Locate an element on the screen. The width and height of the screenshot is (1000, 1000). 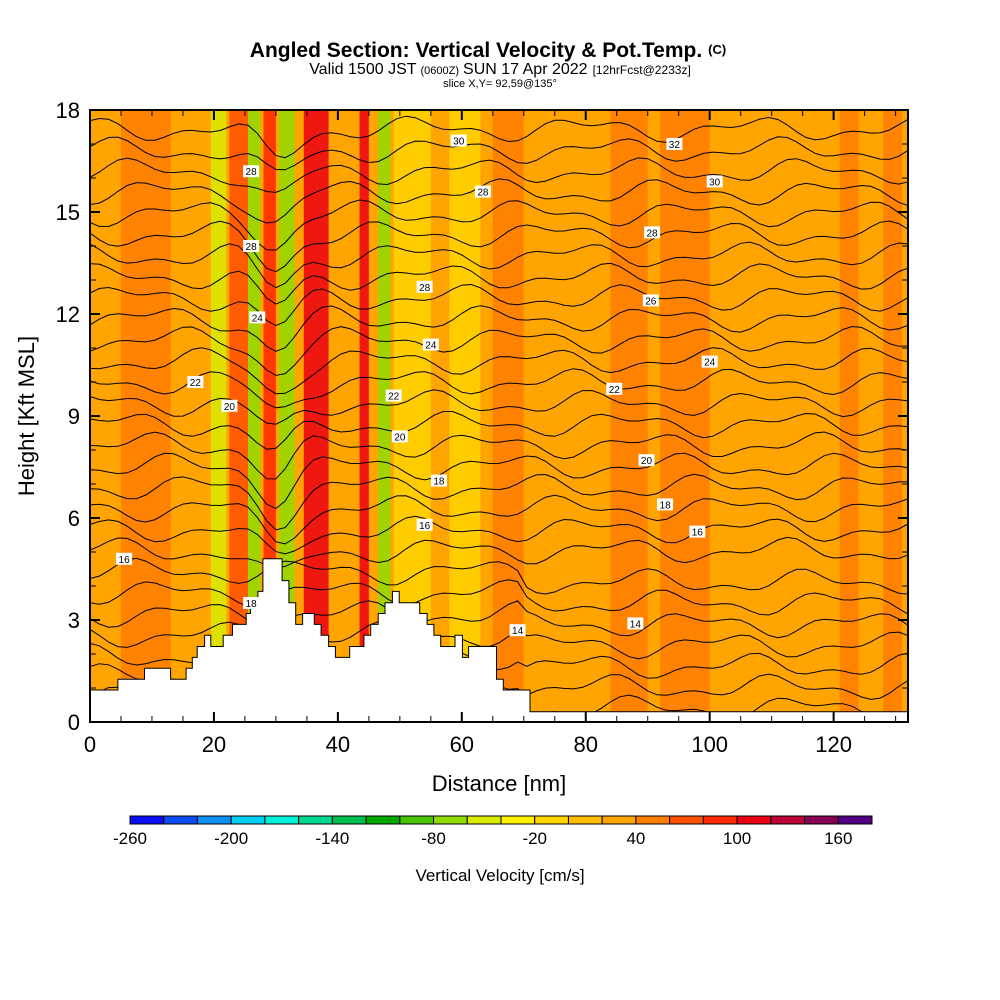
subtitle-valid: Valid 1500 JST is located at coordinates (363, 69).